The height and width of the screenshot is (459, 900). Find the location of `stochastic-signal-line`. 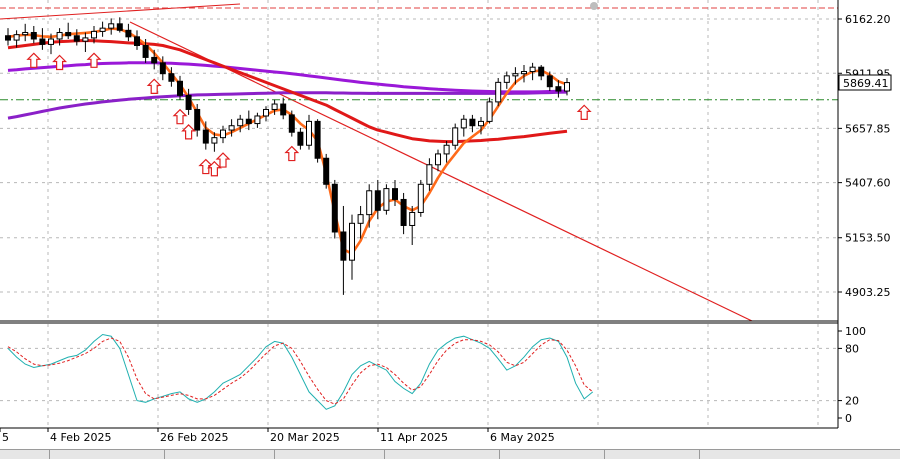

stochastic-signal-line is located at coordinates (300, 371).